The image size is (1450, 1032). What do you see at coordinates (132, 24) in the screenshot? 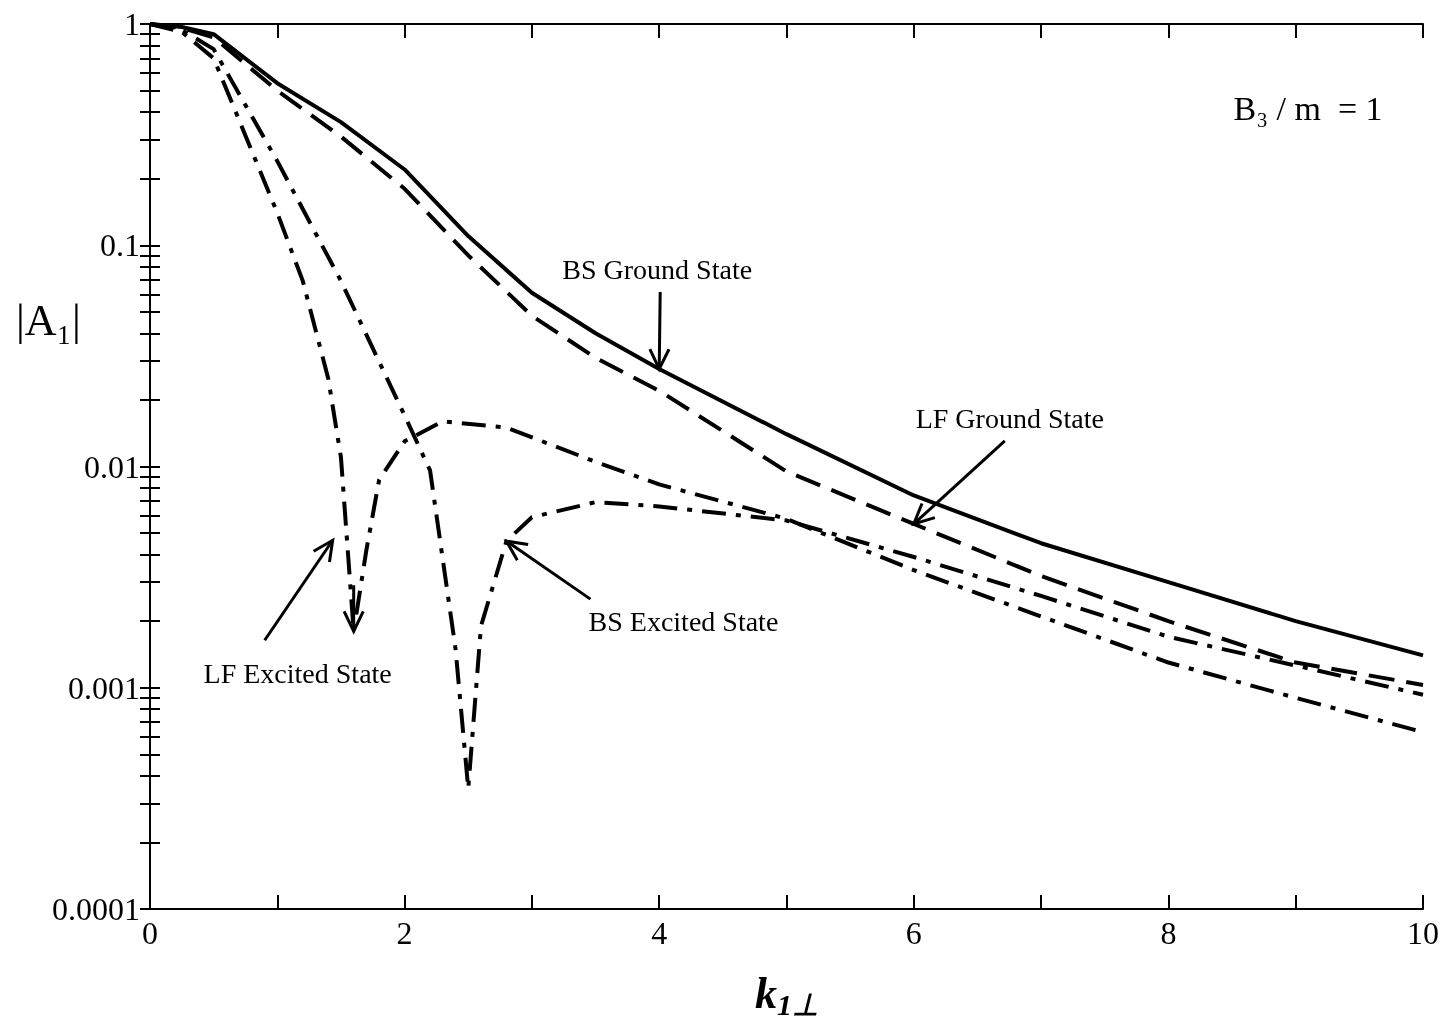
I see `y-tick-label: 1` at bounding box center [132, 24].